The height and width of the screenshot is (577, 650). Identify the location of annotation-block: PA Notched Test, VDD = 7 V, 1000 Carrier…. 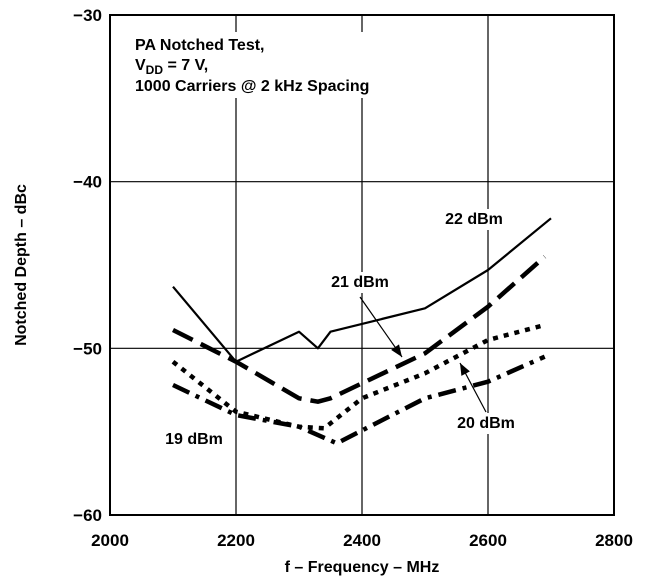
(252, 66).